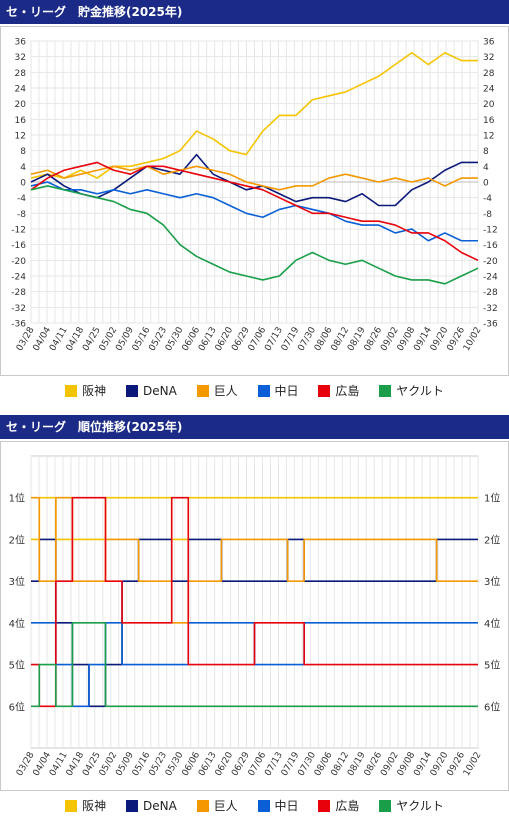 The image size is (509, 839). What do you see at coordinates (489, 43) in the screenshot?
I see `y-tick-label-right: 36` at bounding box center [489, 43].